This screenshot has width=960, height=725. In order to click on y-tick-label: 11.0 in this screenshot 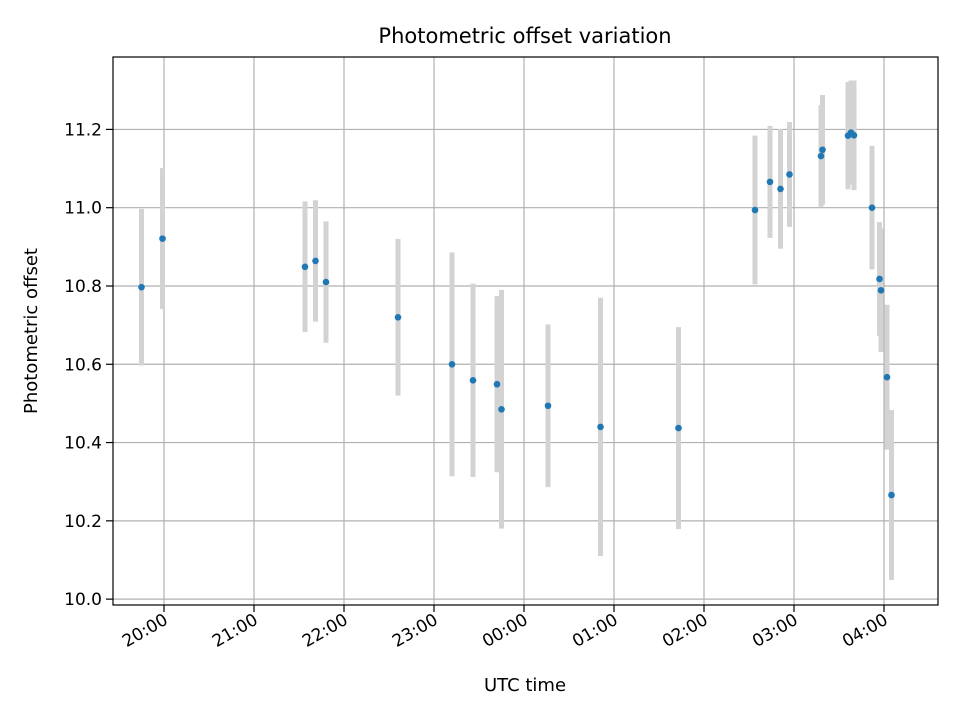, I will do `click(83, 209)`.